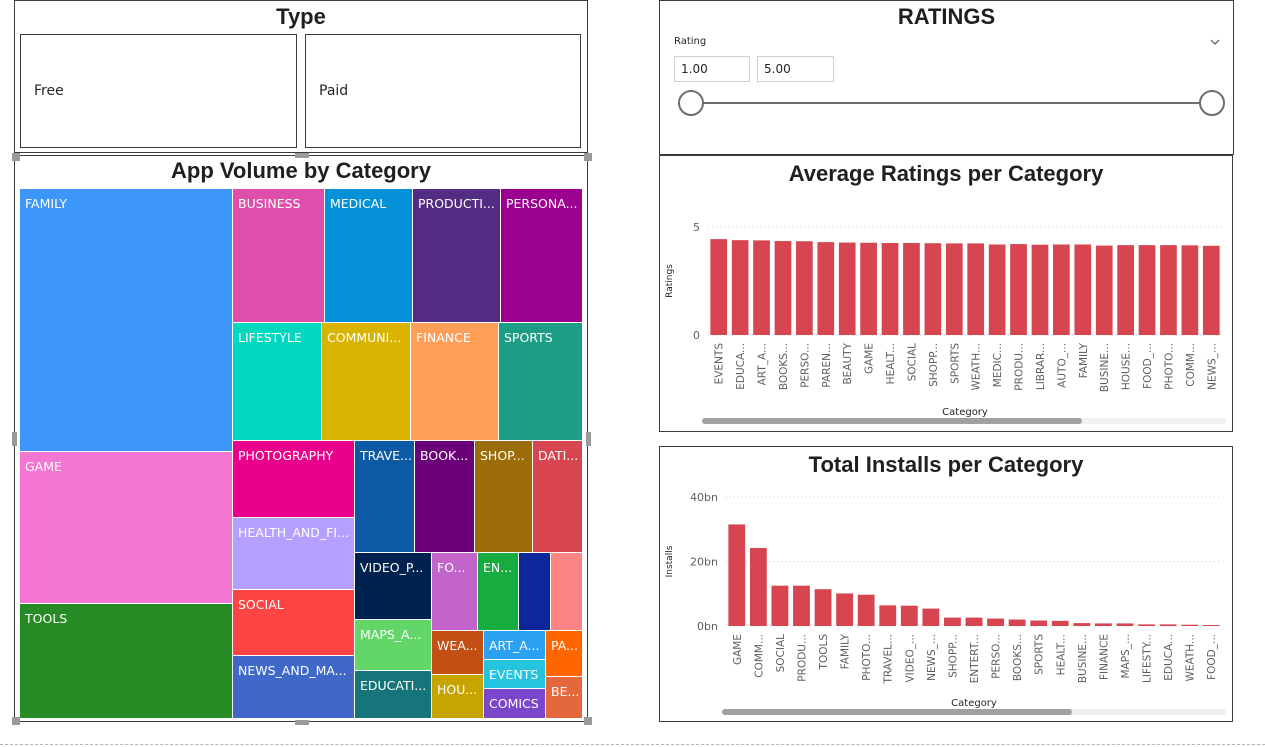 The height and width of the screenshot is (747, 1265). Describe the element at coordinates (848, 363) in the screenshot. I see `x-tick-label: BEAUTY` at that location.